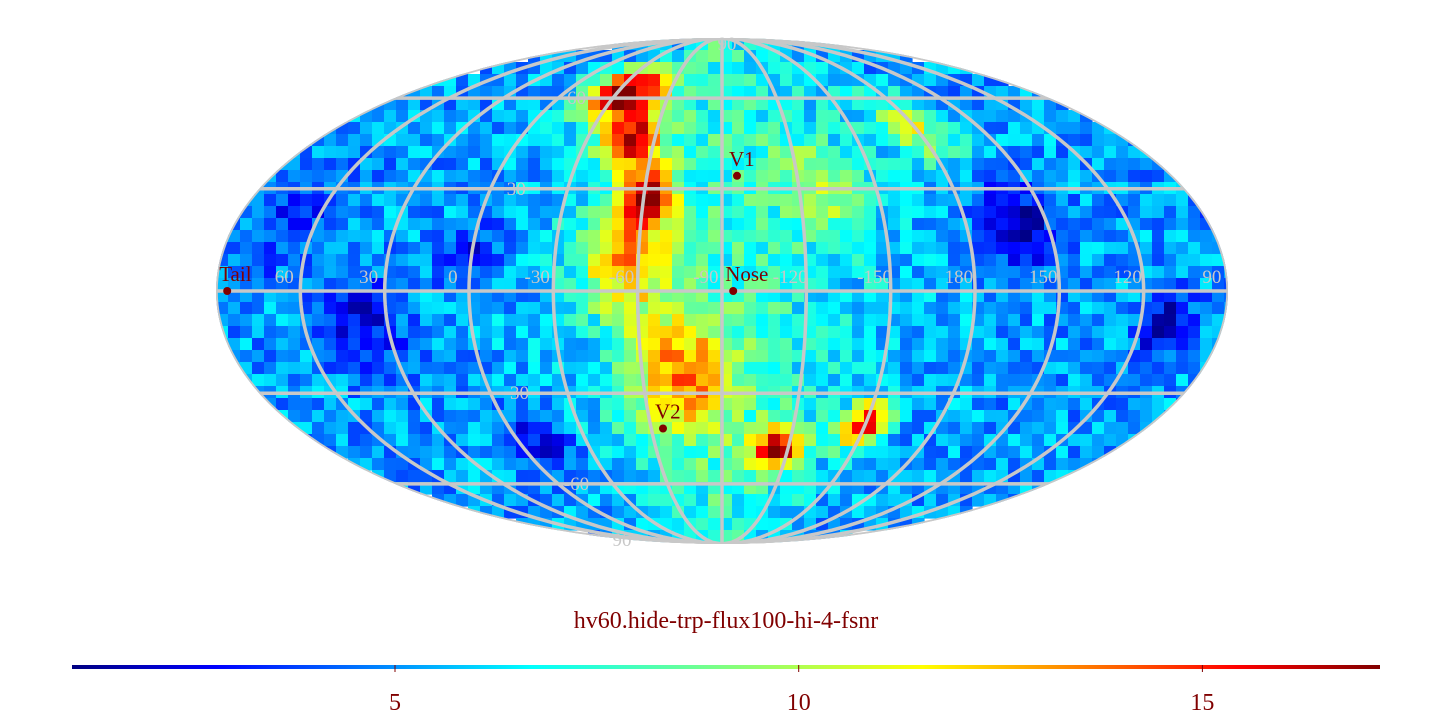 This screenshot has width=1452, height=728. I want to click on colorbar-tick-label: 15, so click(1202, 703).